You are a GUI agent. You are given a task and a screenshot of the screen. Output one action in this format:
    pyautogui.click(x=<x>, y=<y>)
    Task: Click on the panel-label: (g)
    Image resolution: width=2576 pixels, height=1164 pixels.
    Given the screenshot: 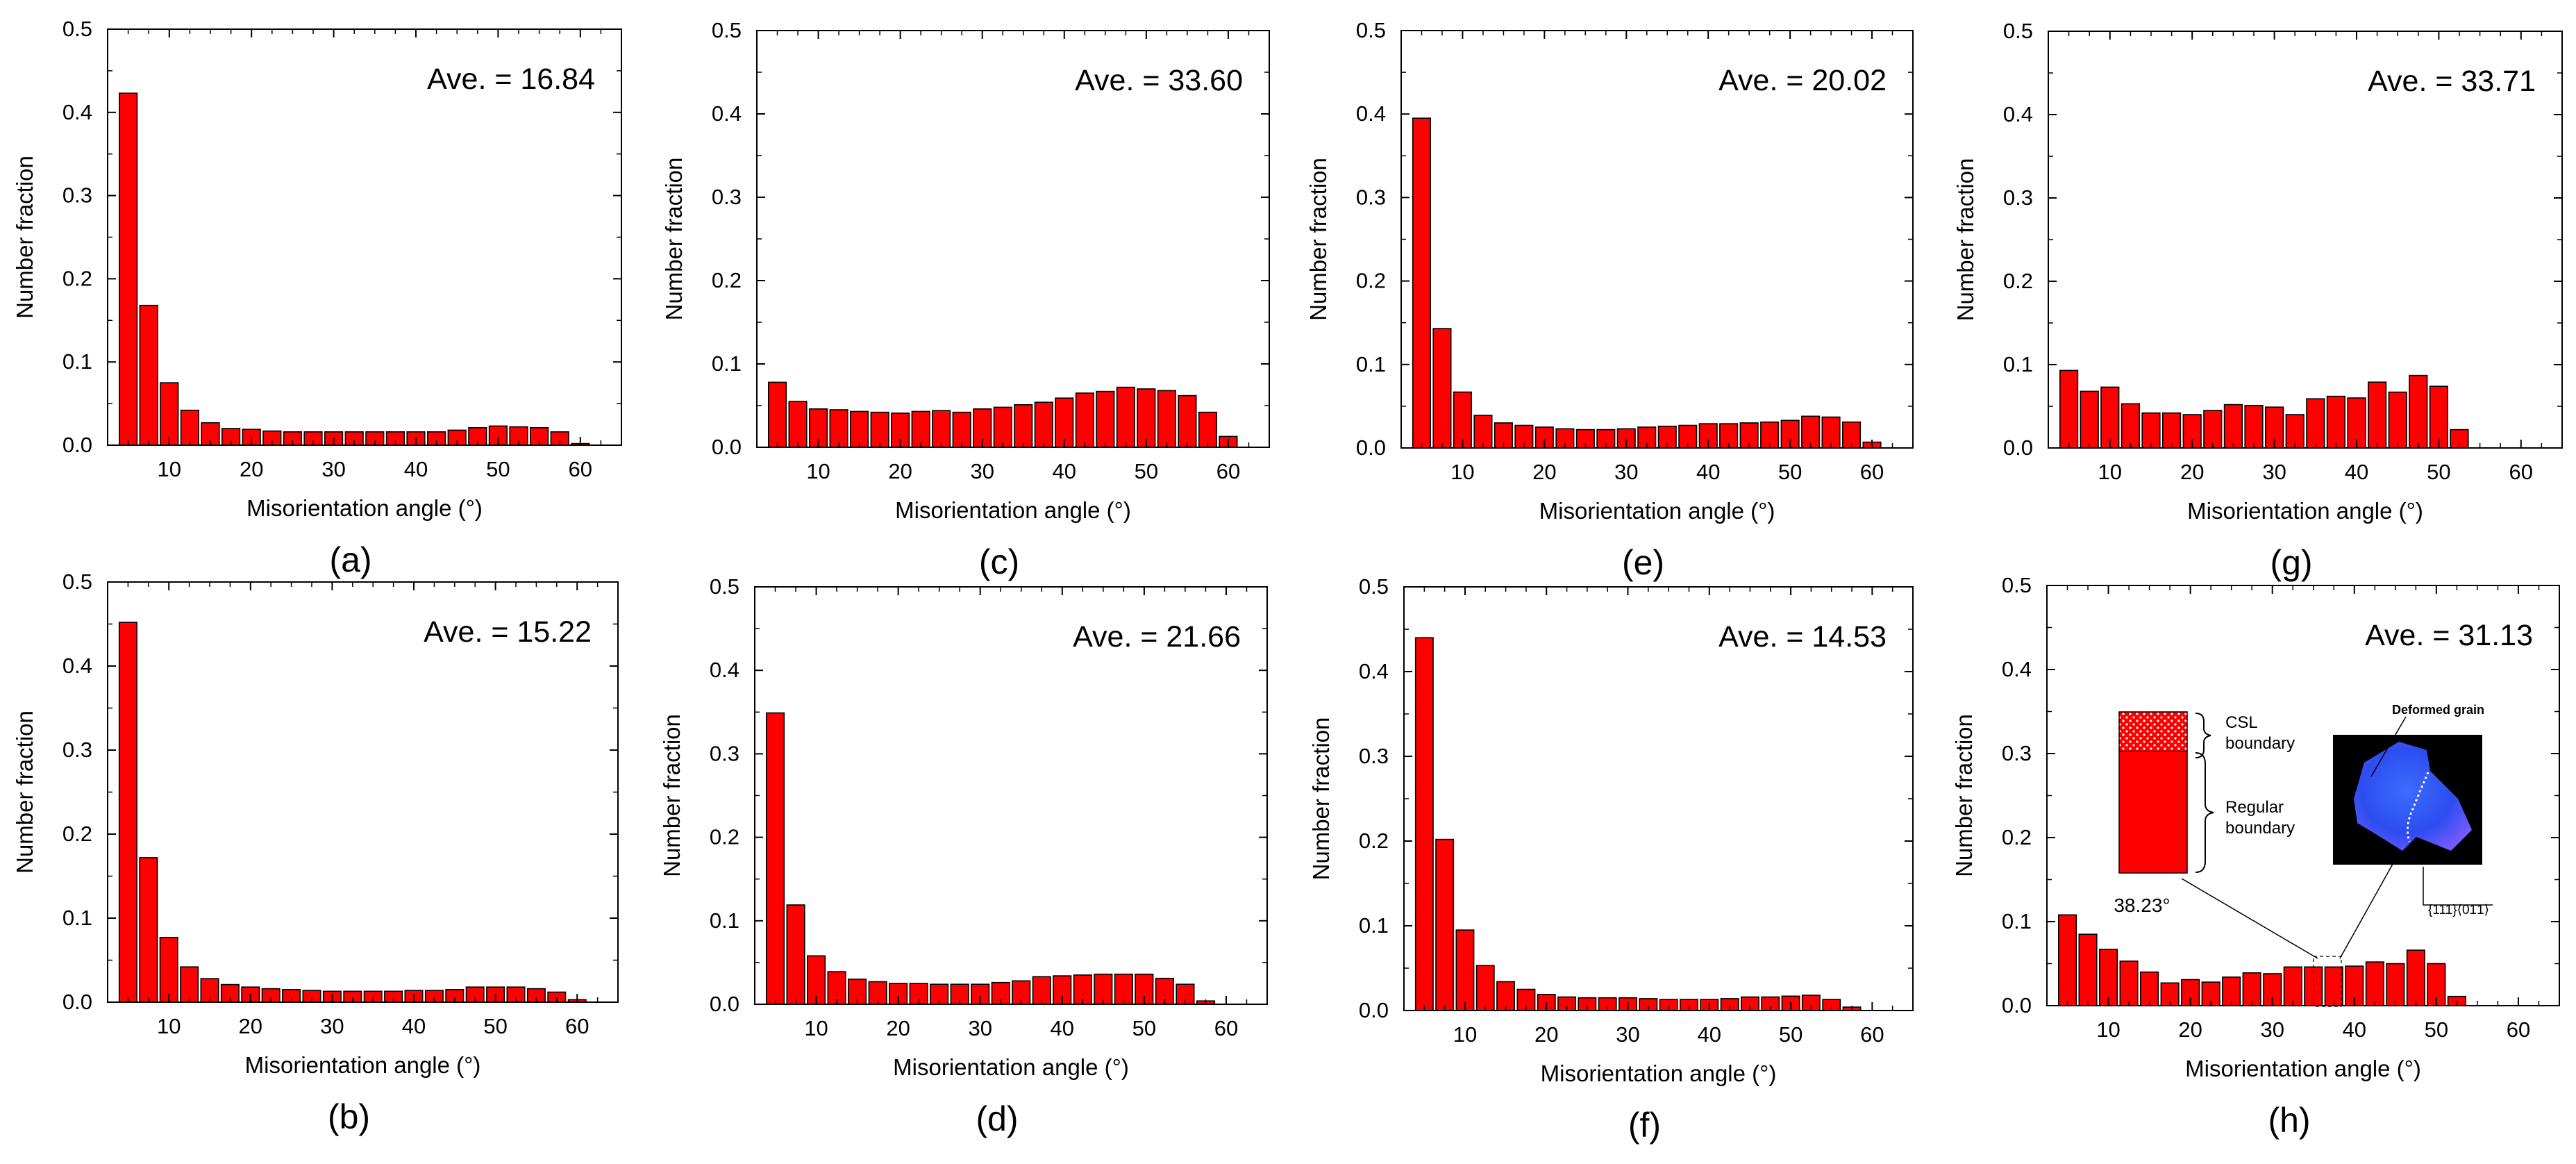 What is the action you would take?
    pyautogui.click(x=2291, y=562)
    